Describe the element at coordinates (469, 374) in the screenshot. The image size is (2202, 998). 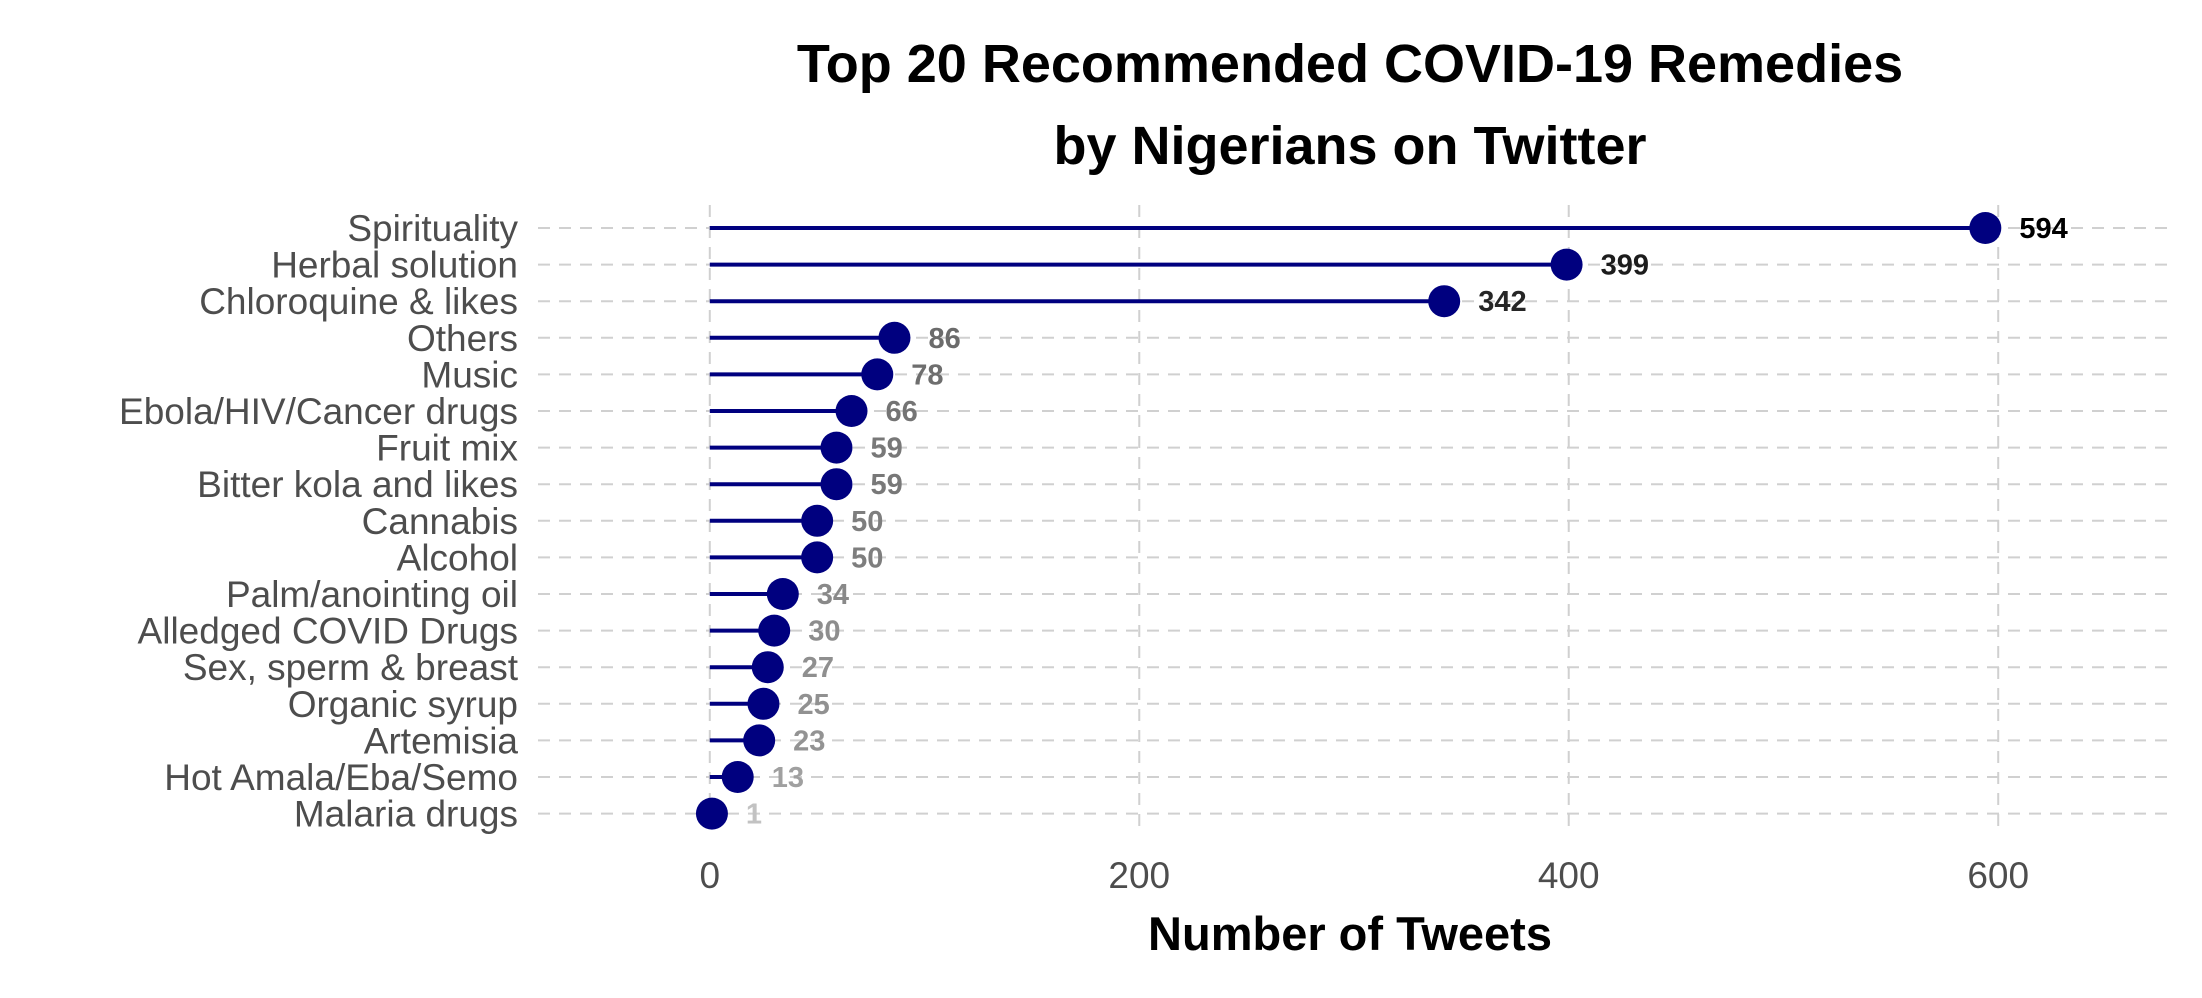
I see `category-label: Music` at that location.